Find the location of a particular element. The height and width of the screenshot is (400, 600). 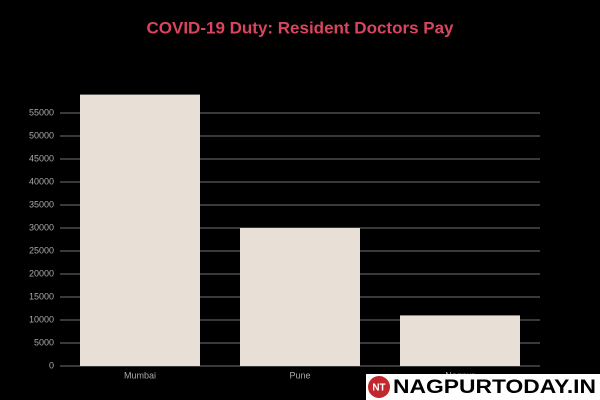

y-tick-label: 20000 is located at coordinates (41, 273).